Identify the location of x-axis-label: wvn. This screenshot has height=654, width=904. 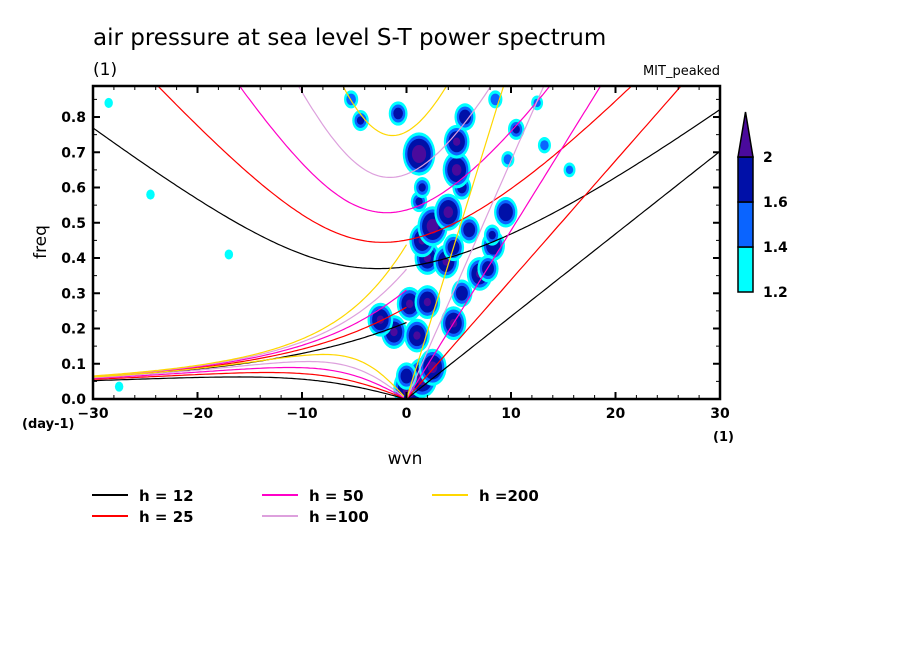
(405, 459).